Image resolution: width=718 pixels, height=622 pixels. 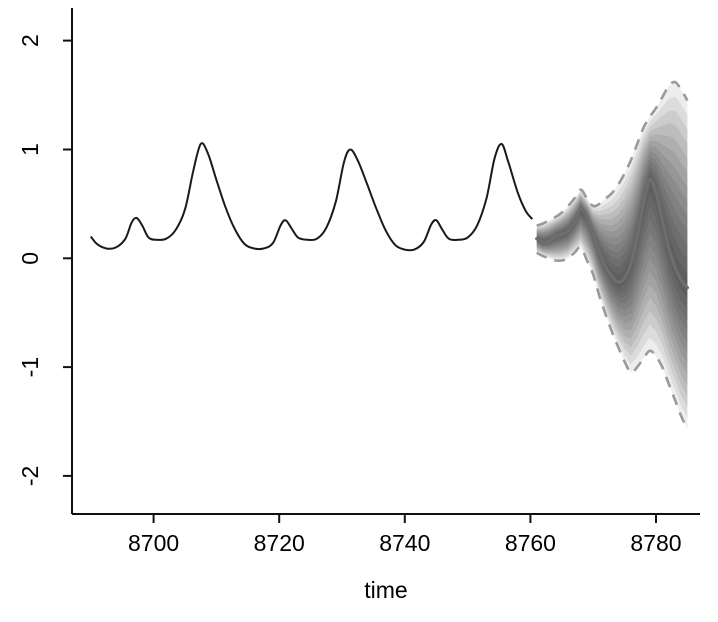 What do you see at coordinates (30, 40) in the screenshot?
I see `y-tick-label: 2` at bounding box center [30, 40].